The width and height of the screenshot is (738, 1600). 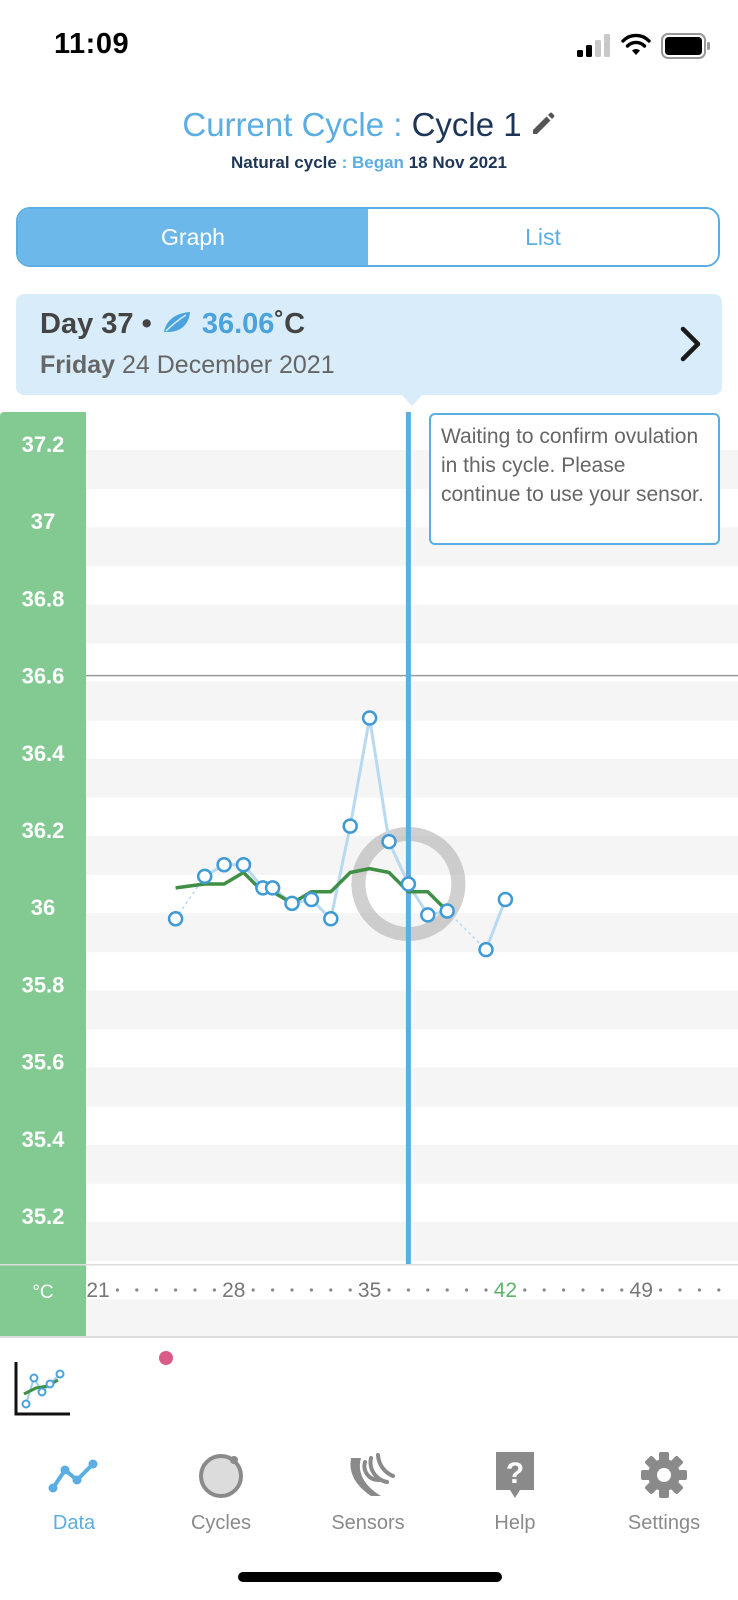 What do you see at coordinates (403, 1290) in the screenshot?
I see `x-axis: 21 28 35 42 49` at bounding box center [403, 1290].